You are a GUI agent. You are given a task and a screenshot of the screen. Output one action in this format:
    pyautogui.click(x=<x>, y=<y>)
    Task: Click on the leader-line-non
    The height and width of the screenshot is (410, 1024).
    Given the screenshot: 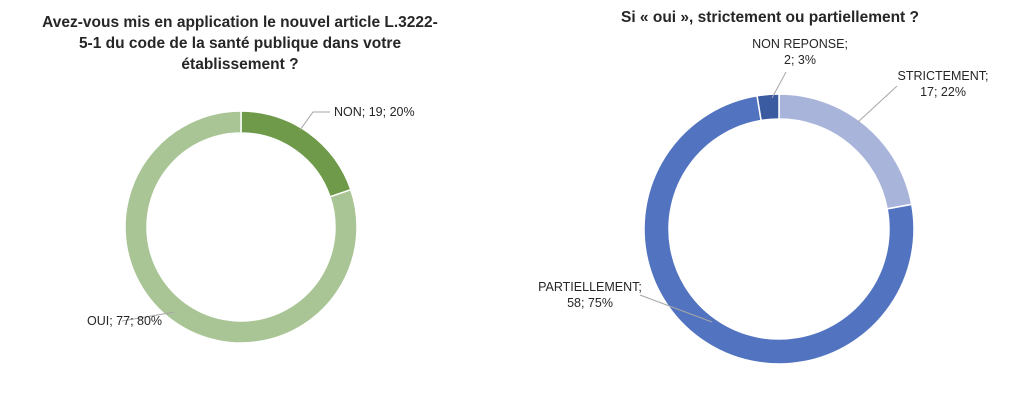 What is the action you would take?
    pyautogui.click(x=315, y=121)
    